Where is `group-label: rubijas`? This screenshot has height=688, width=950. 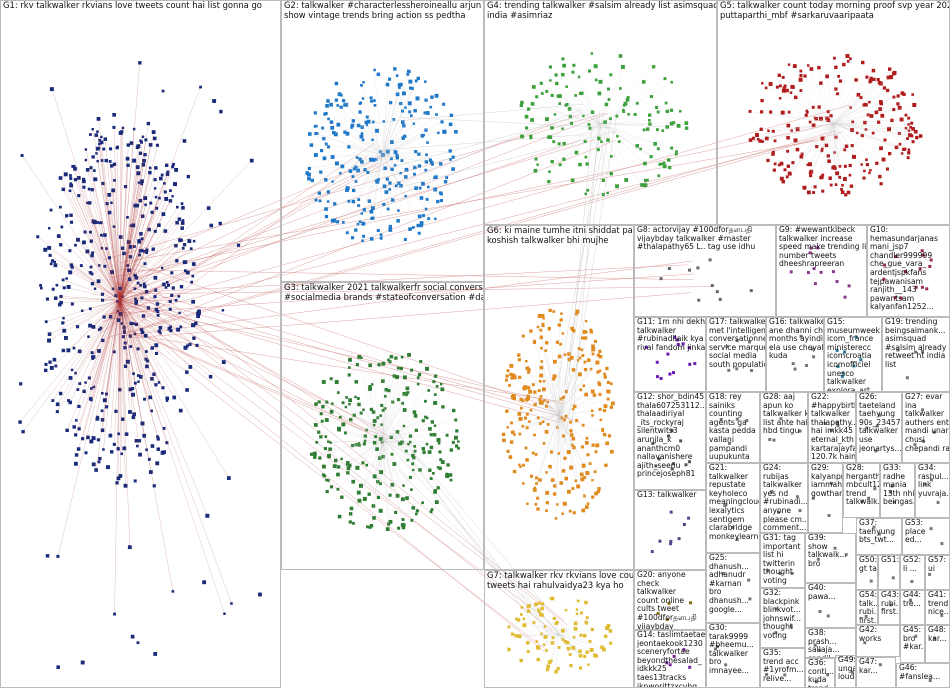 group-label: rubijas is located at coordinates (776, 476).